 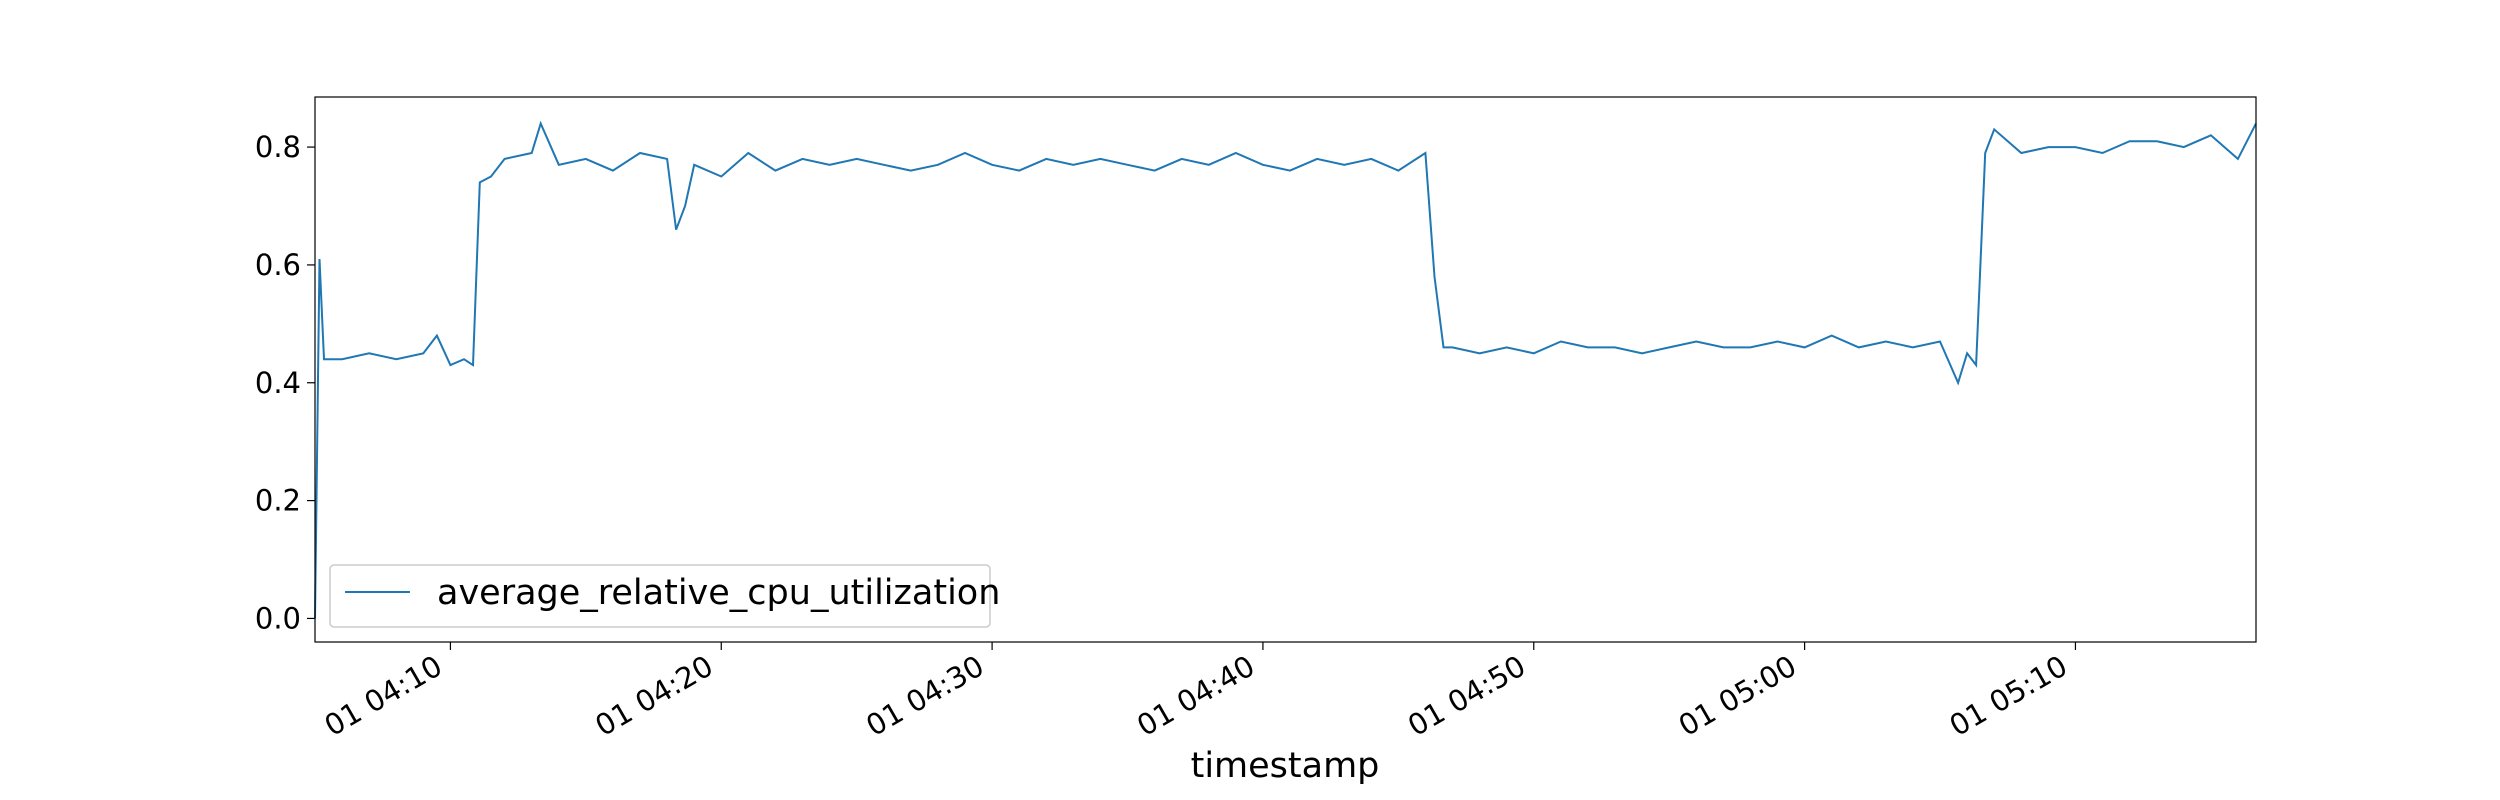 I want to click on x-tick-label: 01 04:10, so click(x=383, y=696).